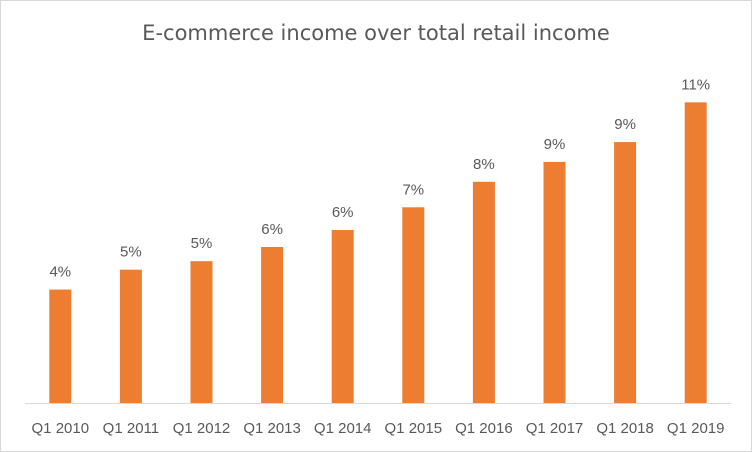 Image resolution: width=752 pixels, height=452 pixels. Describe the element at coordinates (343, 428) in the screenshot. I see `x-tick-label: Q1 2014` at that location.